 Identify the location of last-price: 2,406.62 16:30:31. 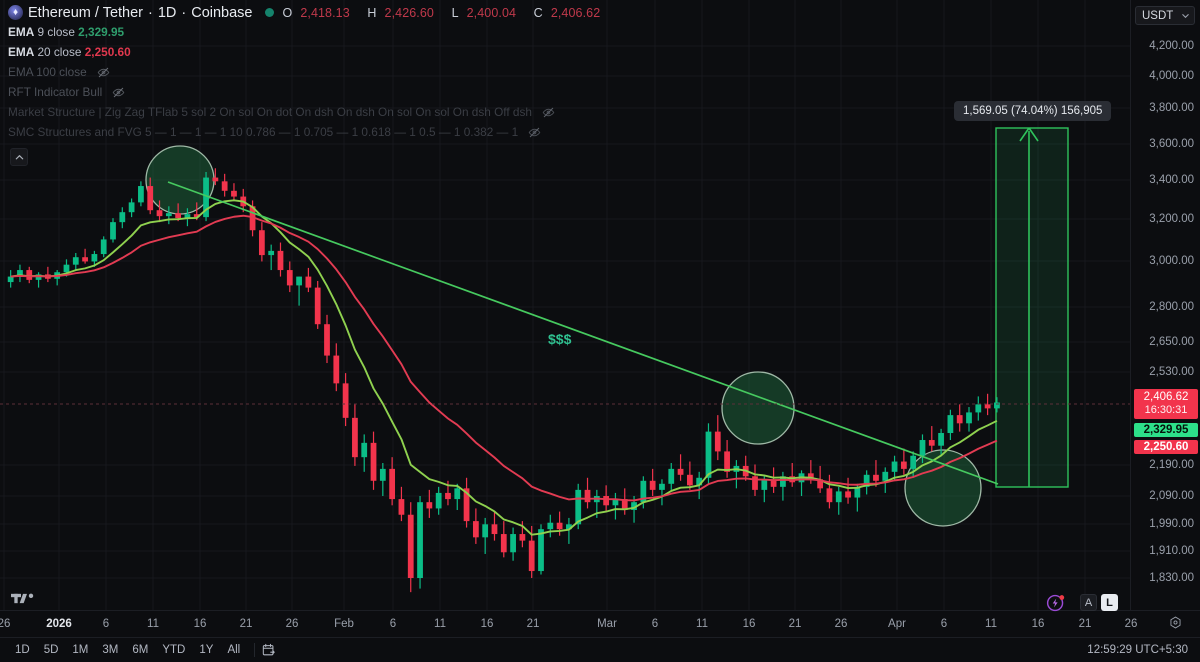
(1166, 404).